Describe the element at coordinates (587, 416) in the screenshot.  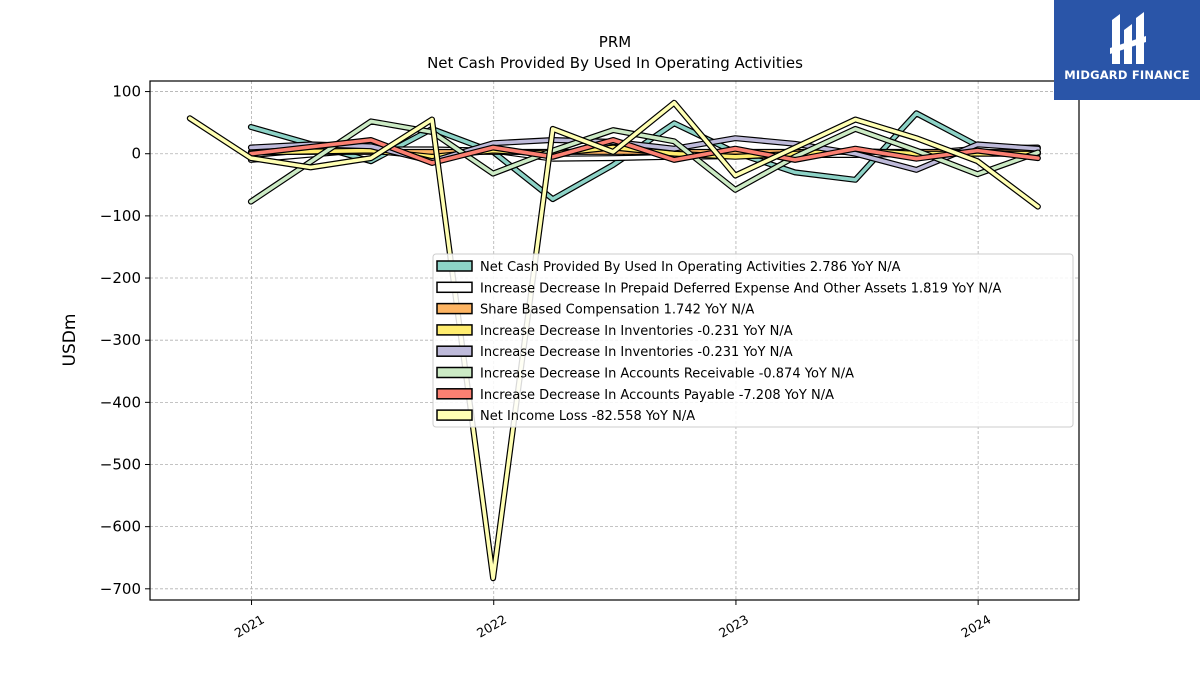
I see `legend-label: Net Income Loss -82.558 YoY N/A` at that location.